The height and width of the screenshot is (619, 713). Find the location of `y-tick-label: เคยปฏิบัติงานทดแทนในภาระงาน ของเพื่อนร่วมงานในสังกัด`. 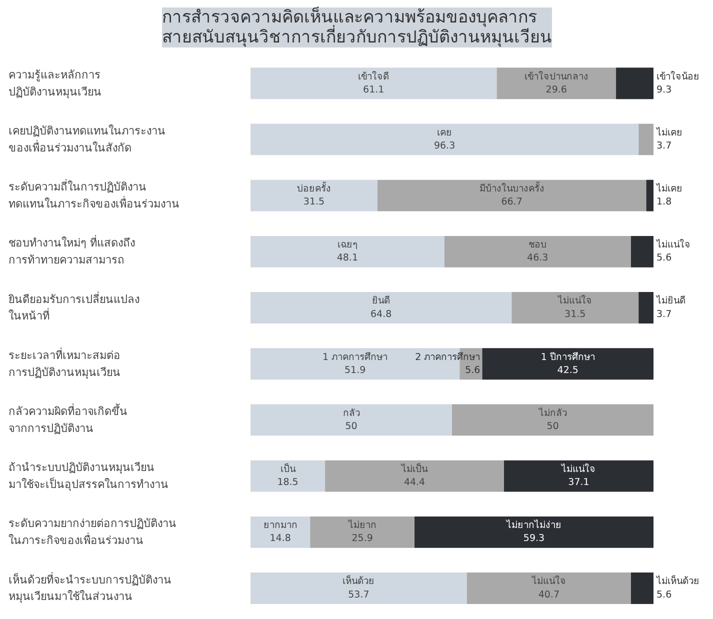

y-tick-label: เคยปฏิบัติงานทดแทนในภาระงาน ของเพื่อนร่วมงานในสังกัด is located at coordinates (87, 139).